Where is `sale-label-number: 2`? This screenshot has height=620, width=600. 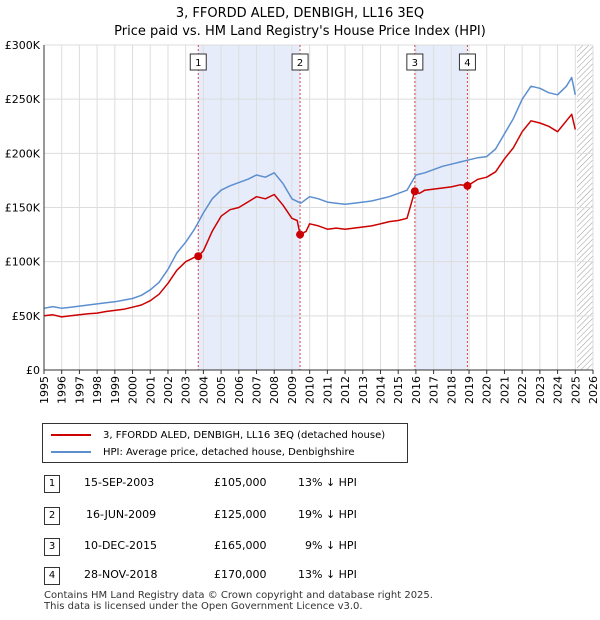 sale-label-number: 2 is located at coordinates (300, 63).